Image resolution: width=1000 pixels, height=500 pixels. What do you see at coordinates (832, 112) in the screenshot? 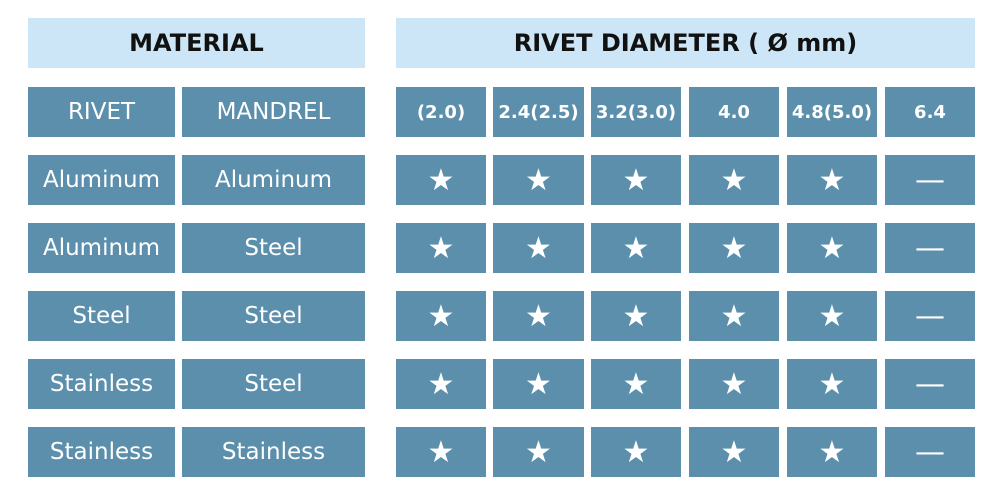
I see `column-header: 4.8(5.0)` at bounding box center [832, 112].